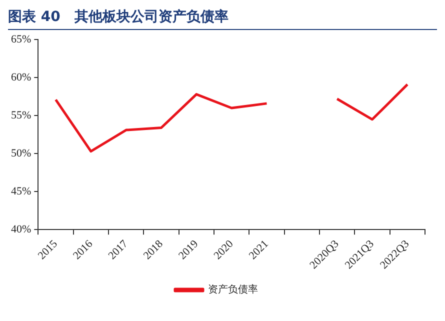  Describe the element at coordinates (21, 153) in the screenshot. I see `y-tick-label: 50%` at that location.